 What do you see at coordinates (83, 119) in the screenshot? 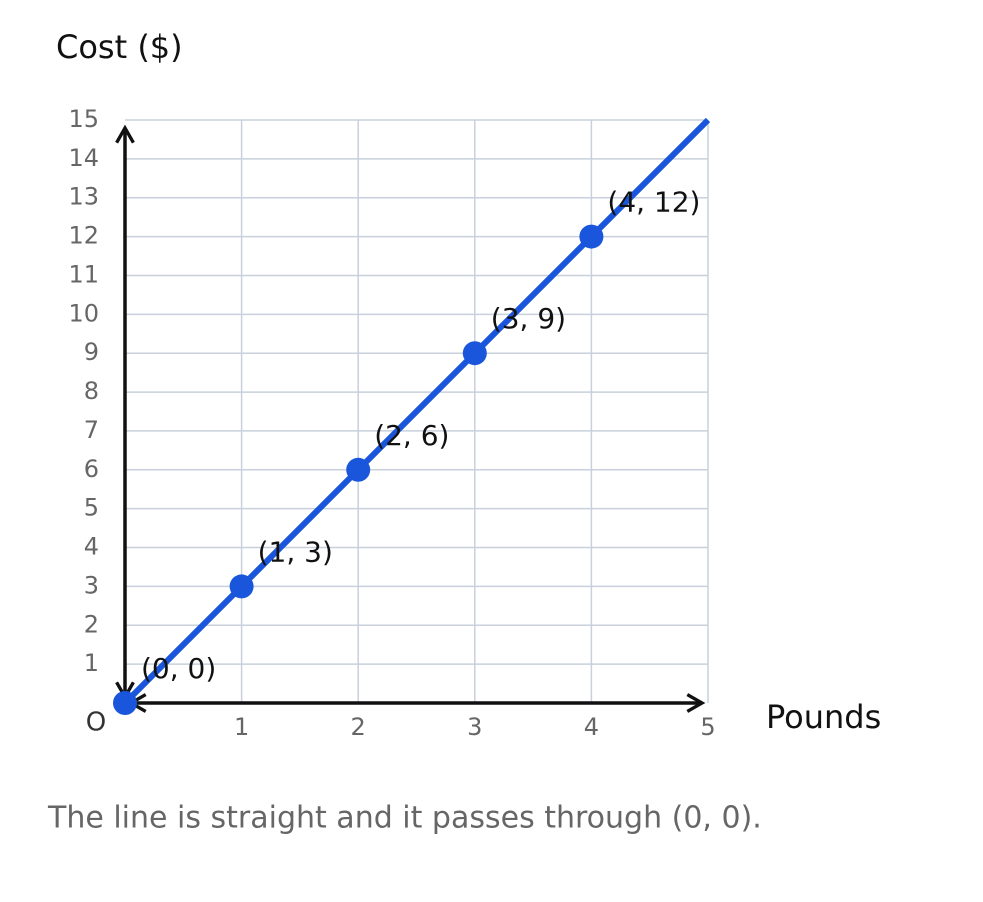
I see `y-tick-label: 15` at bounding box center [83, 119].